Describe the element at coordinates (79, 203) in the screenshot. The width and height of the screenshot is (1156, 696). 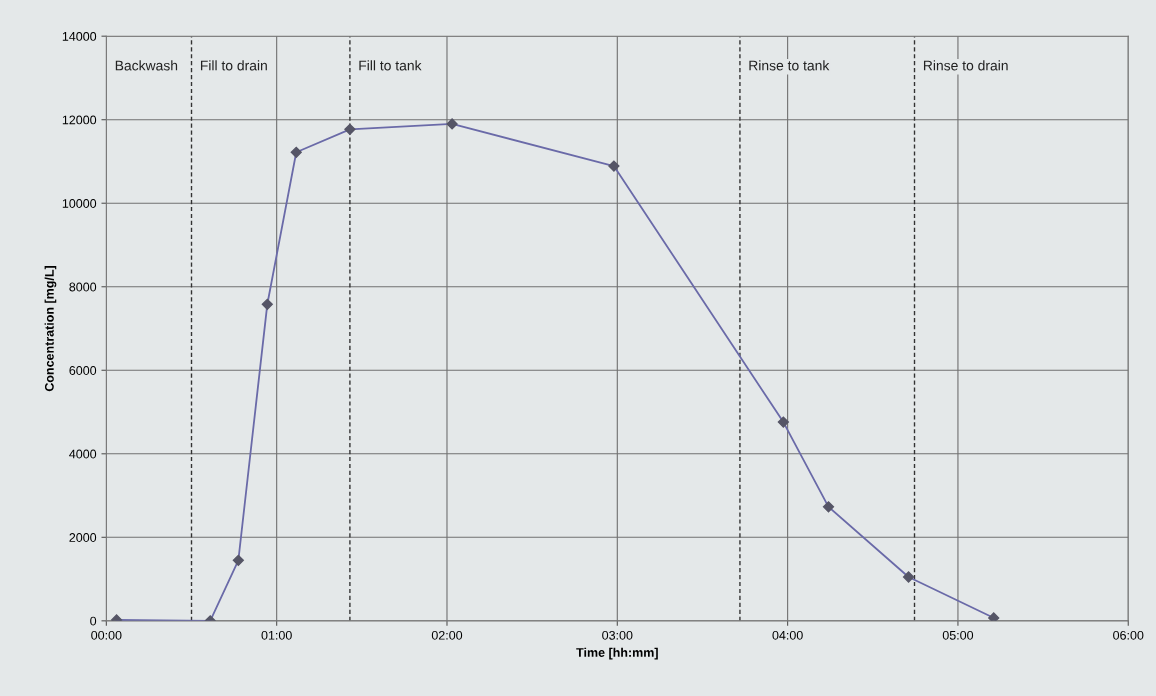
I see `y-tick-label: 10000` at that location.